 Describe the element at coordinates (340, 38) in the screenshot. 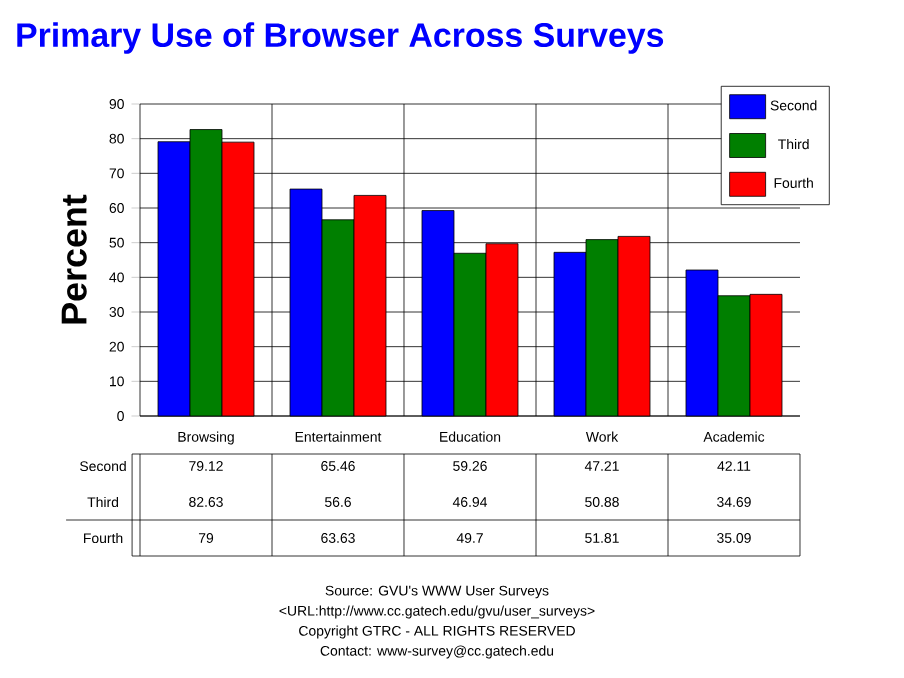

I see `chart-title: Primary Use of Browser Across Surveys` at that location.